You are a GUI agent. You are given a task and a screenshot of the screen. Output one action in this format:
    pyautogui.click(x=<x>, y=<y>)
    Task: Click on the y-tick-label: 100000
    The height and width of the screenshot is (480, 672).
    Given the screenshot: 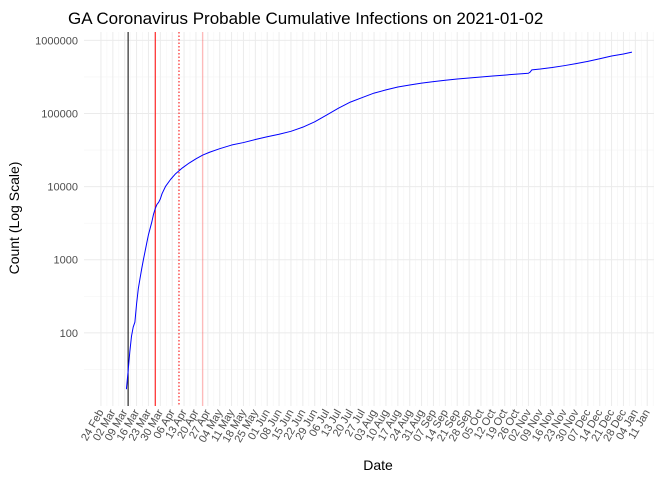 What is the action you would take?
    pyautogui.click(x=59, y=114)
    